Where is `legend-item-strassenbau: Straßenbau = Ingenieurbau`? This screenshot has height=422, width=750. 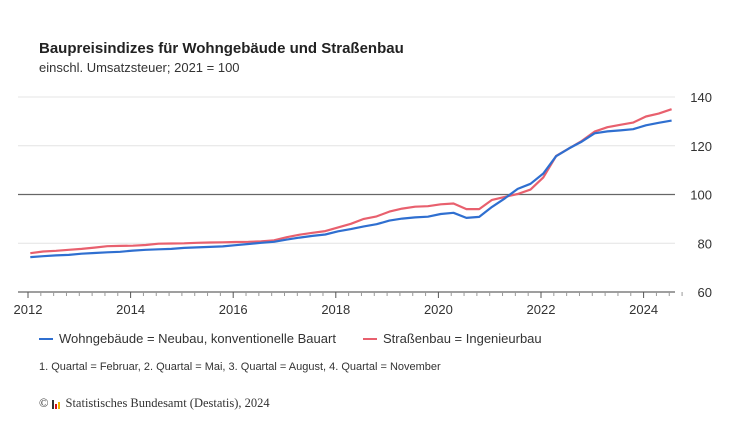 legend-item-strassenbau: Straßenbau = Ingenieurbau is located at coordinates (452, 338).